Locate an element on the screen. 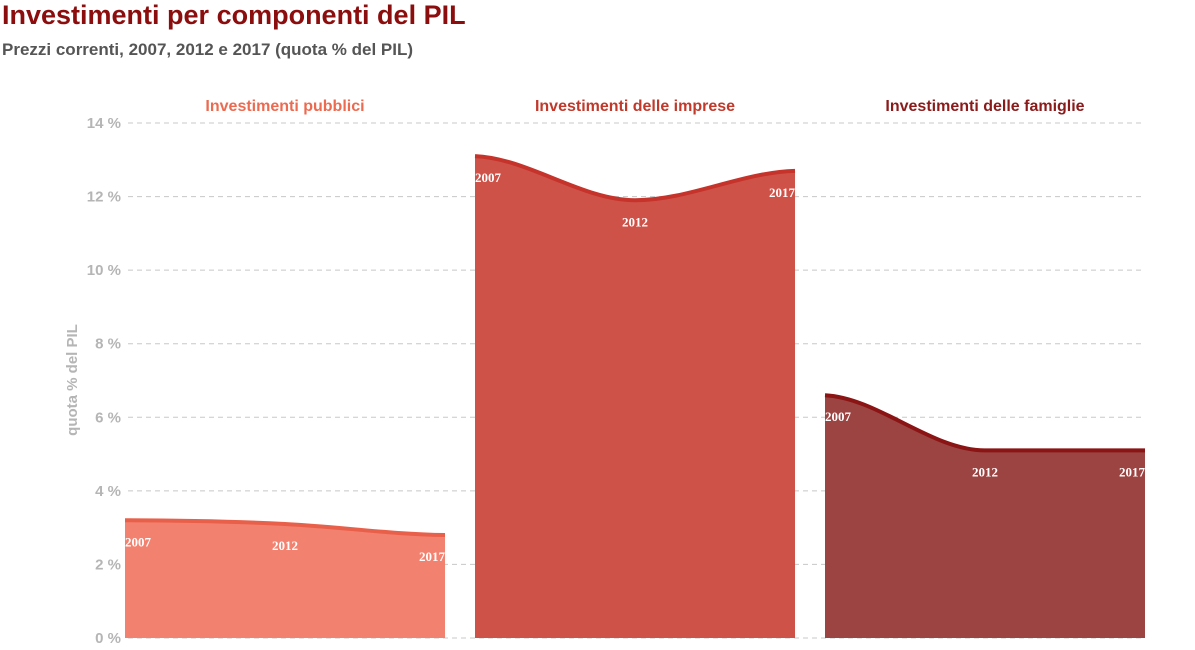 This screenshot has height=650, width=1195. y-tick-label: 4 % is located at coordinates (108, 491).